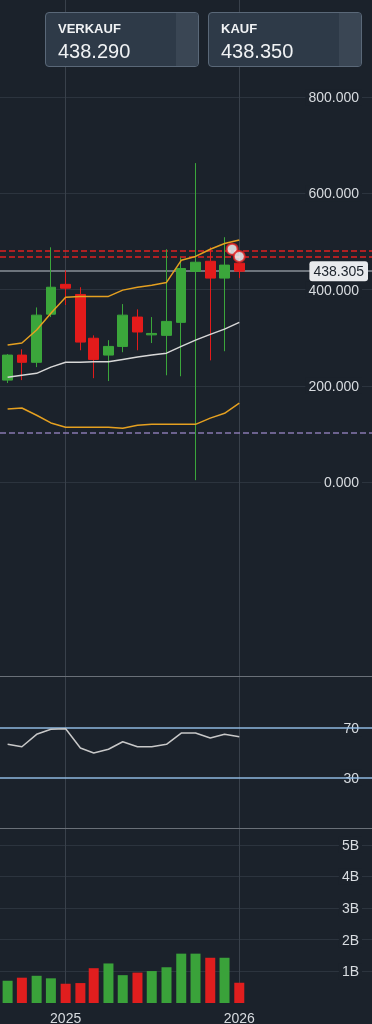  I want to click on sell-button: VERKAUF 438.290, so click(122, 39).